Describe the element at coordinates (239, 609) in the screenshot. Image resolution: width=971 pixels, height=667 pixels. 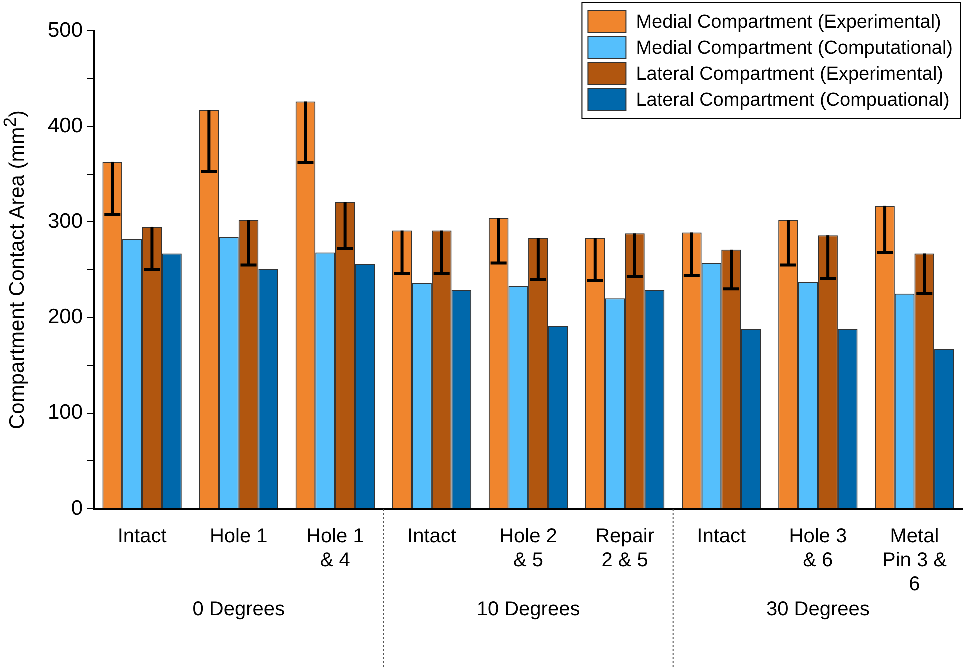
I see `text: 0 Degrees` at that location.